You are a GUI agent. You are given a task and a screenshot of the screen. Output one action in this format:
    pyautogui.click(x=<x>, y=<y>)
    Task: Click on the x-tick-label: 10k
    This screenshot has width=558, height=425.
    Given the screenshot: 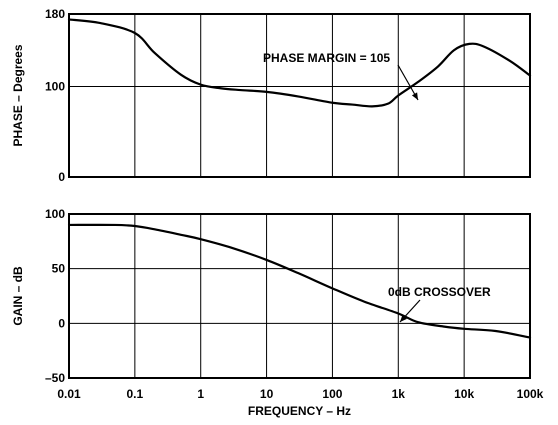 What is the action you would take?
    pyautogui.click(x=464, y=394)
    